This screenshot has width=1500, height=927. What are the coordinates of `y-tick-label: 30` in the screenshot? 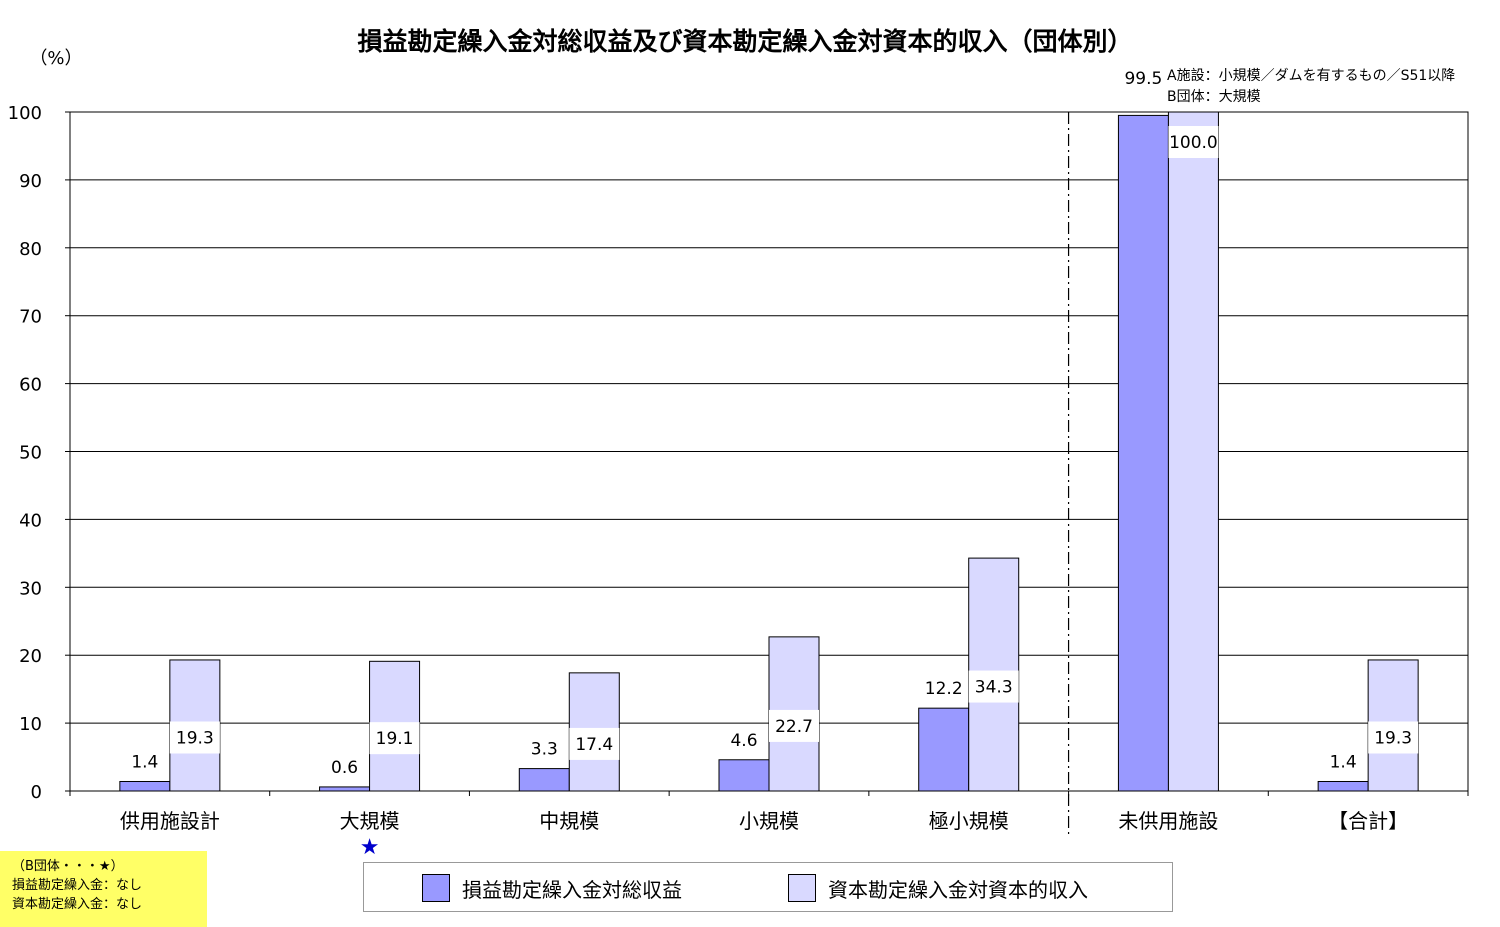 It's located at (30, 588).